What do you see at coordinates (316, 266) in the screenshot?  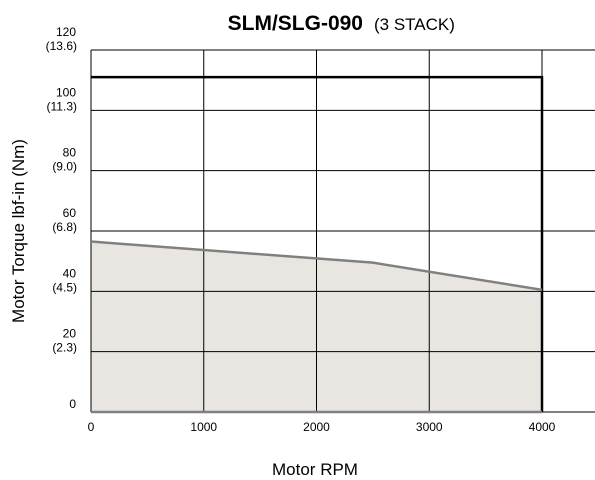 I see `continuous-torque-line` at bounding box center [316, 266].